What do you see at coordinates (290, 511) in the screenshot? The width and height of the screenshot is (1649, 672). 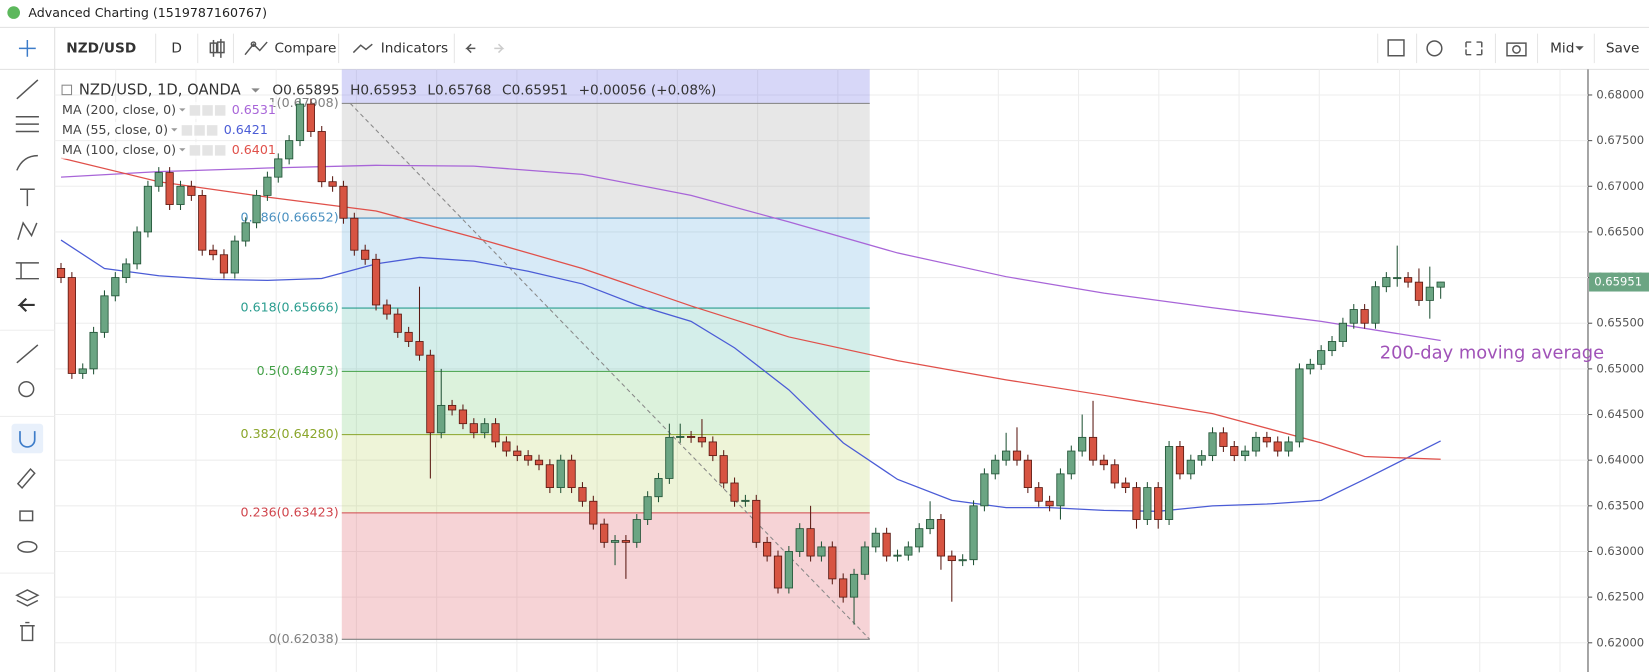 I see `fib-label: 0.236(0.63423)` at bounding box center [290, 511].